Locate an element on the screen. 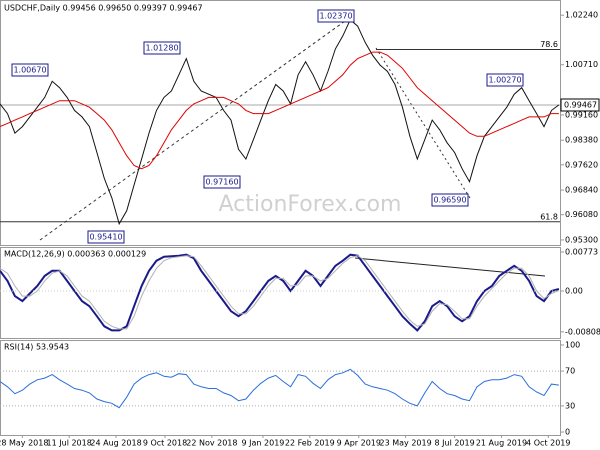 This screenshot has height=450, width=600. annotation: 0.97160 is located at coordinates (221, 182).